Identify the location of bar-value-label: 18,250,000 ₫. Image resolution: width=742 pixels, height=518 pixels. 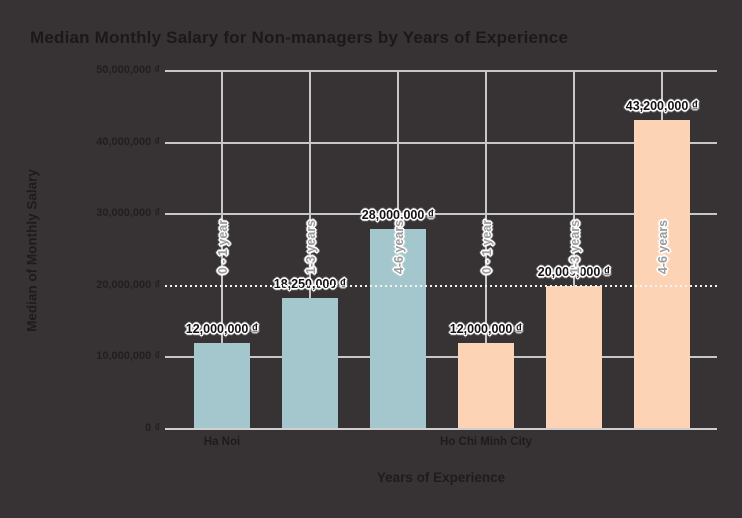
(310, 284).